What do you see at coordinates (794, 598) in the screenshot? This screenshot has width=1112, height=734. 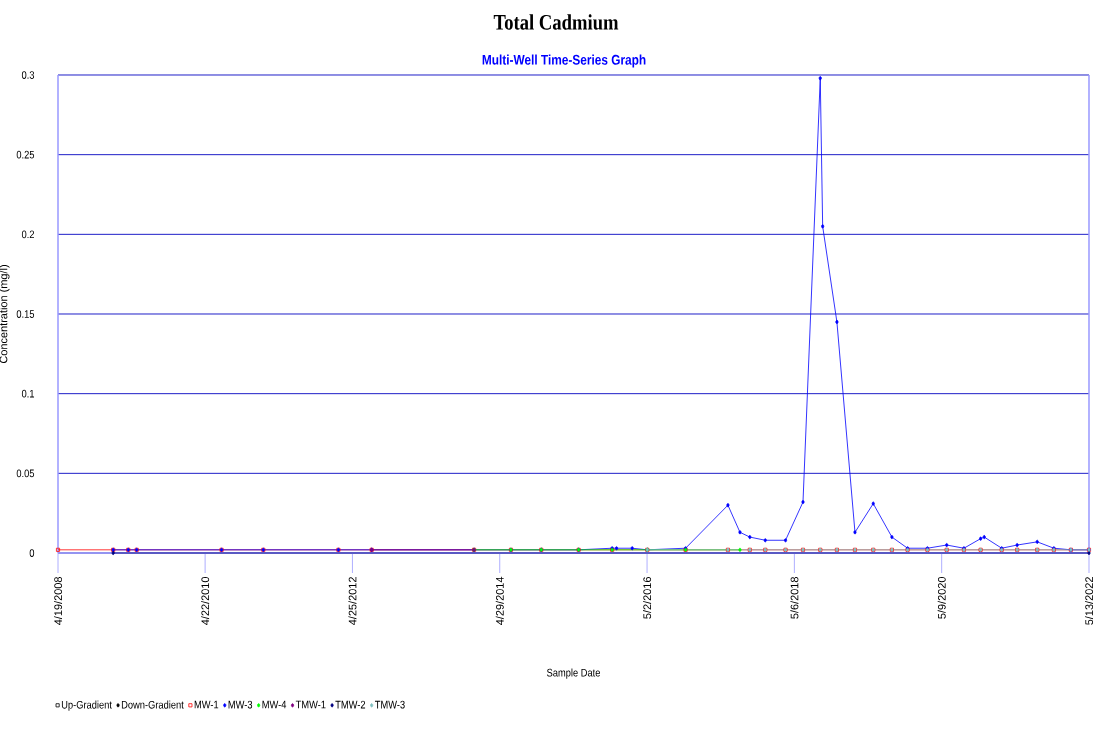 I see `x-tick-label: 5/6/2018` at bounding box center [794, 598].